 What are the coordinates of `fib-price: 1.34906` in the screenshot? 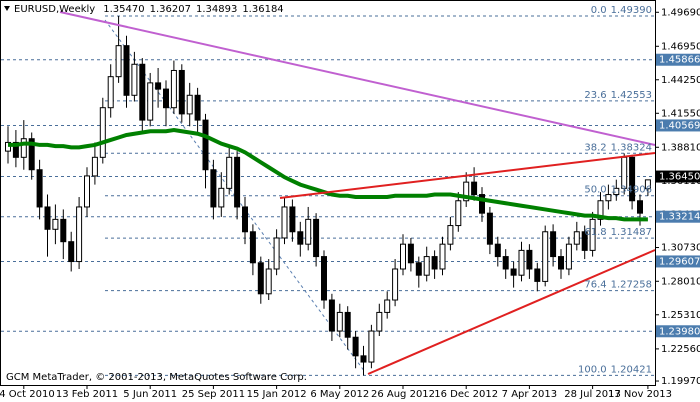 It's located at (631, 190).